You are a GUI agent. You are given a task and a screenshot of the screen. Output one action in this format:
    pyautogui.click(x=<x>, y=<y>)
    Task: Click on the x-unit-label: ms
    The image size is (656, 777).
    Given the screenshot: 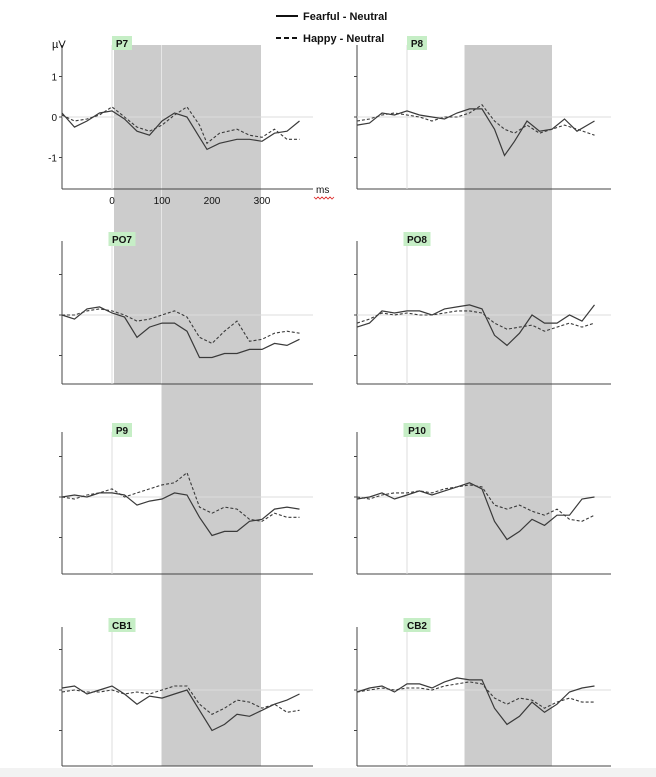 What is the action you would take?
    pyautogui.click(x=322, y=190)
    